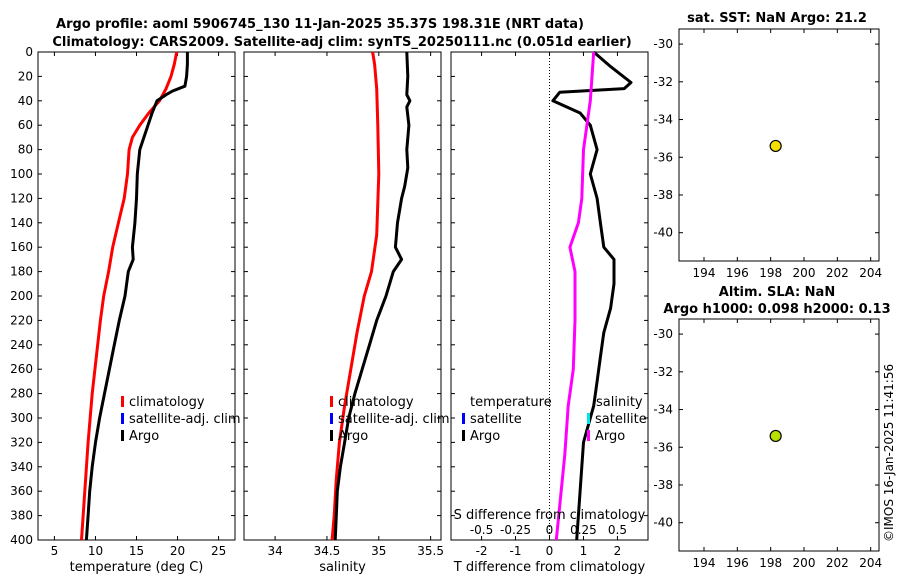 This screenshot has width=900, height=580. Describe the element at coordinates (25, 125) in the screenshot. I see `ytick-label: 60` at that location.